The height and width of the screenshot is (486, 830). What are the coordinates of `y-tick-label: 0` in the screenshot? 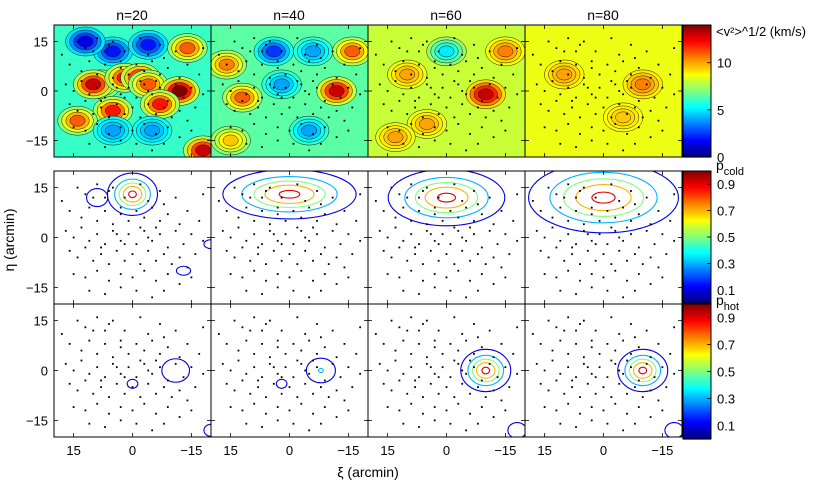 It's located at (44, 91).